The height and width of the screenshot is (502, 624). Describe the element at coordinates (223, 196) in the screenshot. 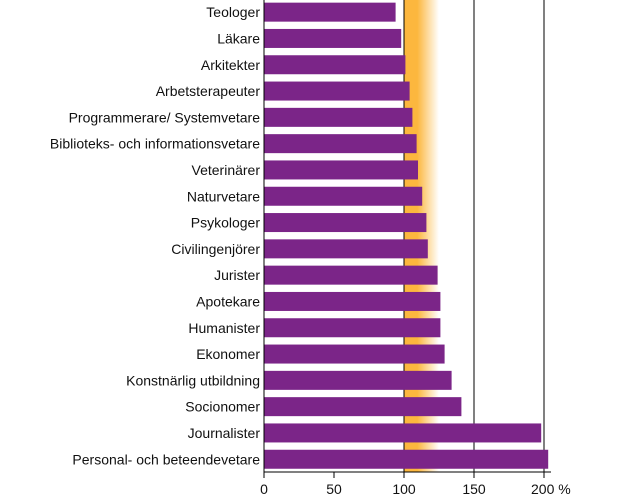

I see `category-label: Naturvetare` at that location.